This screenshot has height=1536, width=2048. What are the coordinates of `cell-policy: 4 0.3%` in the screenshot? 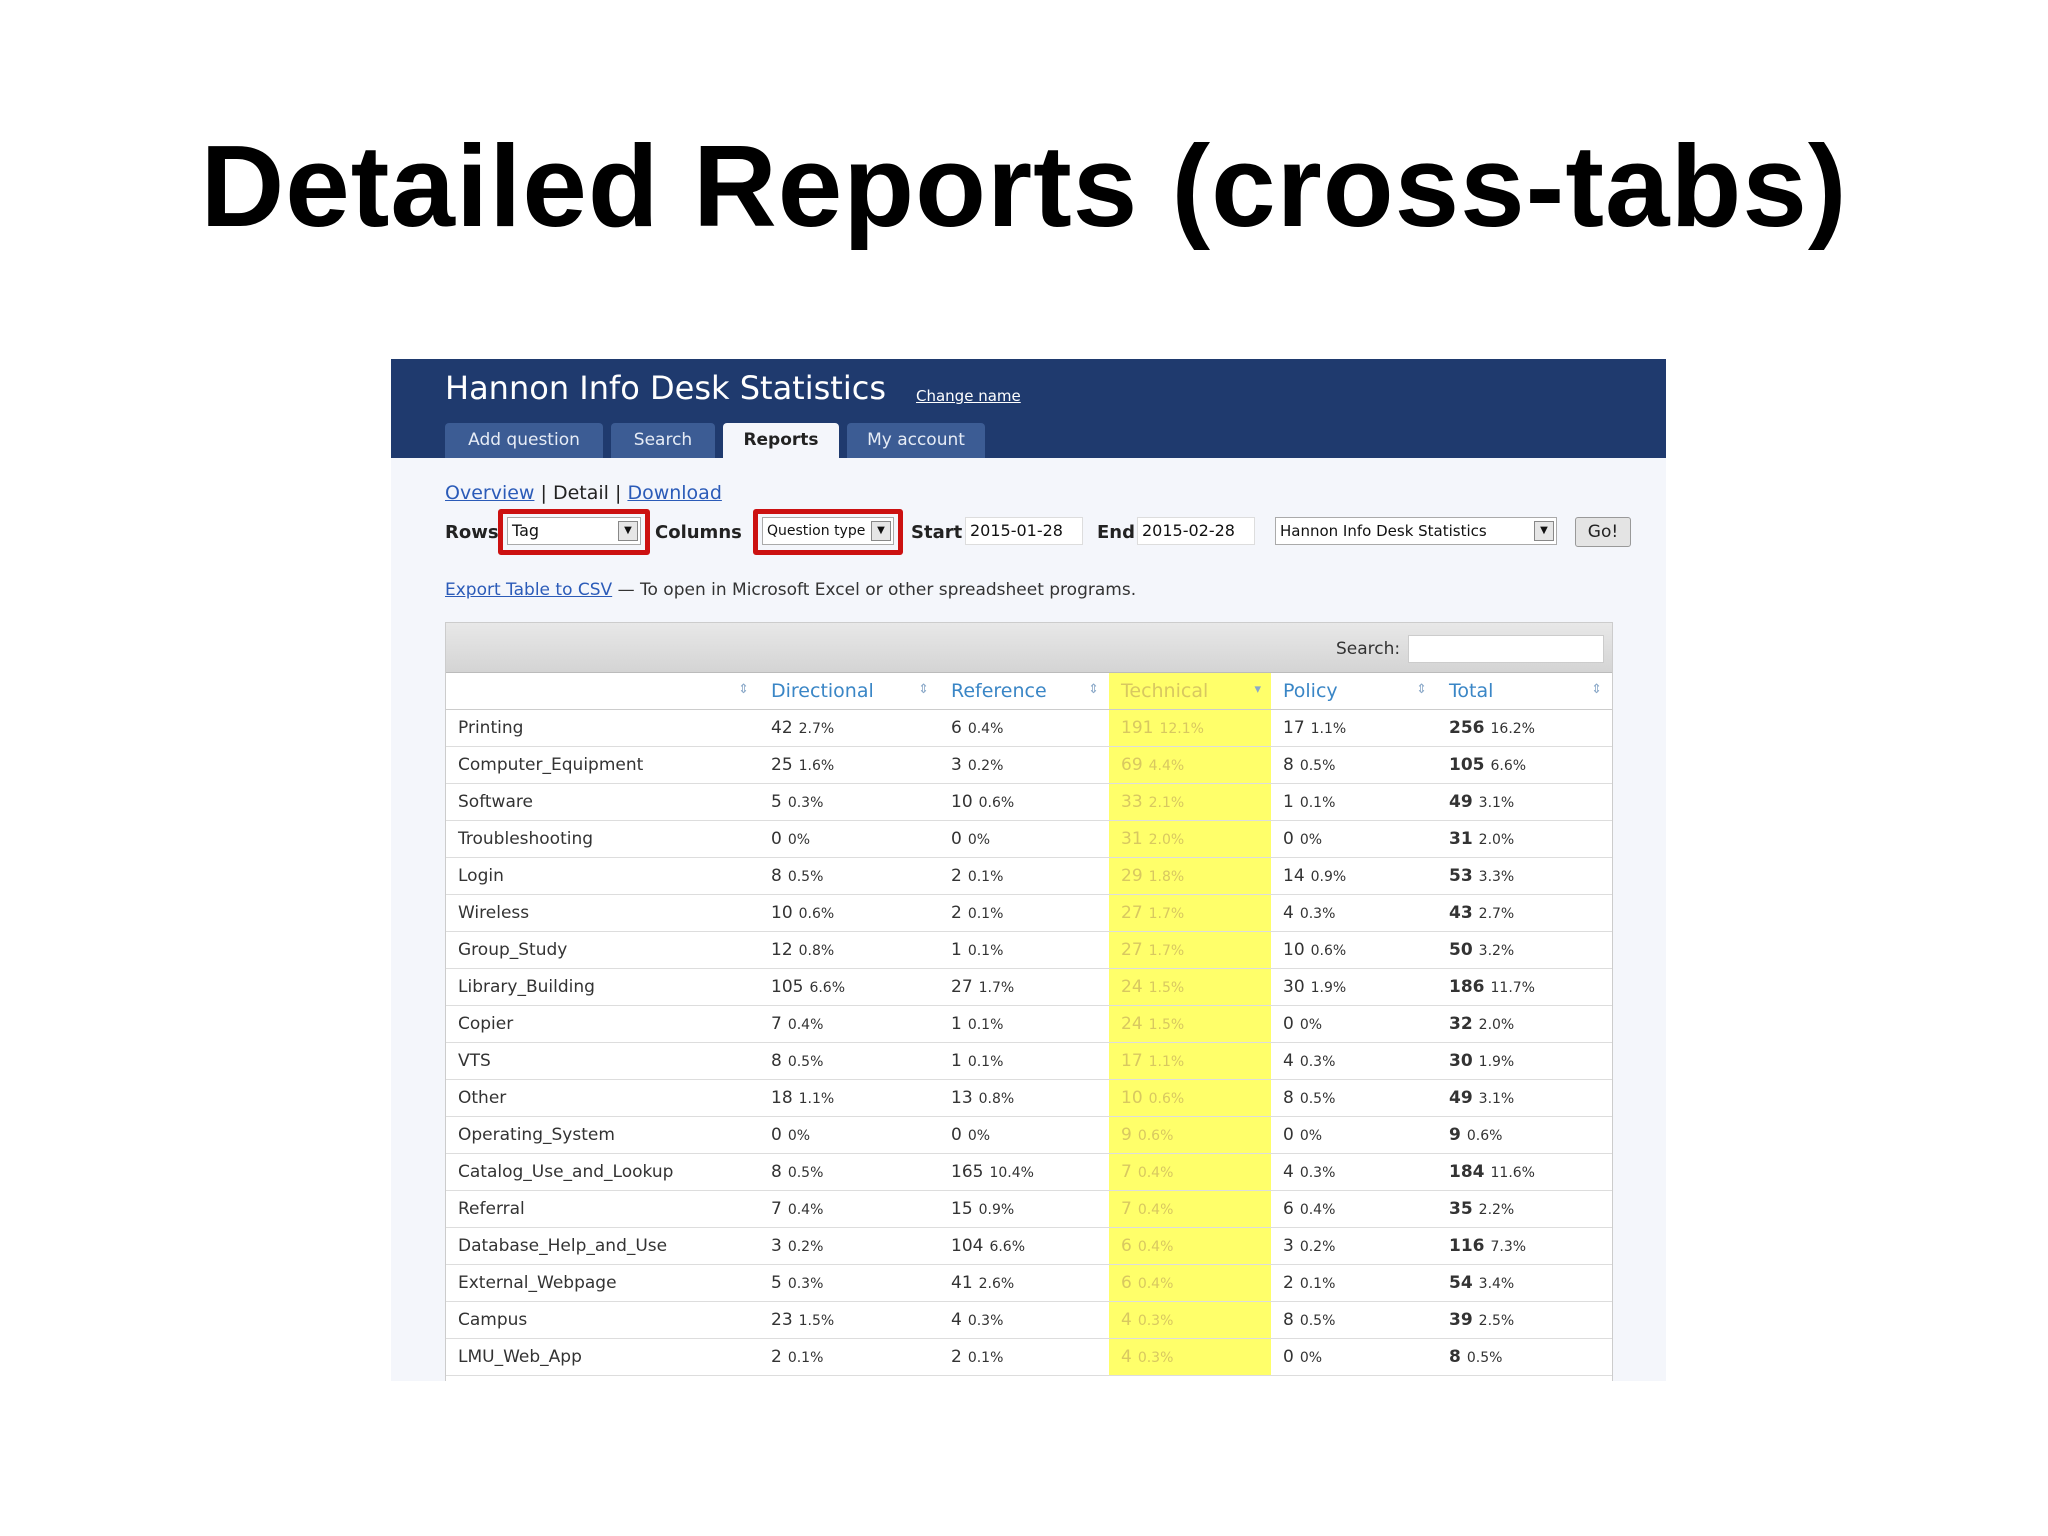 It's located at (1354, 913).